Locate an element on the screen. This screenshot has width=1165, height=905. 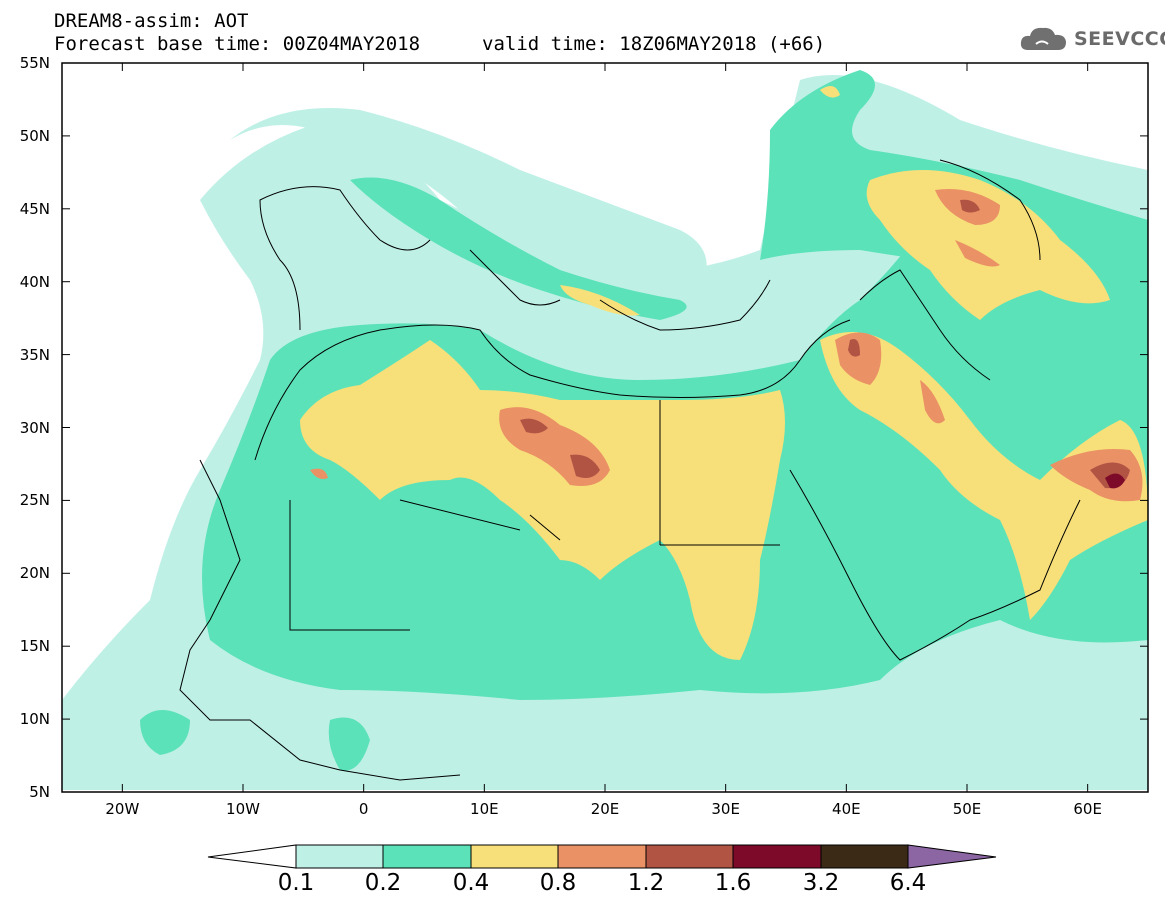
aot-level-0.1-europe is located at coordinates (468, 208).